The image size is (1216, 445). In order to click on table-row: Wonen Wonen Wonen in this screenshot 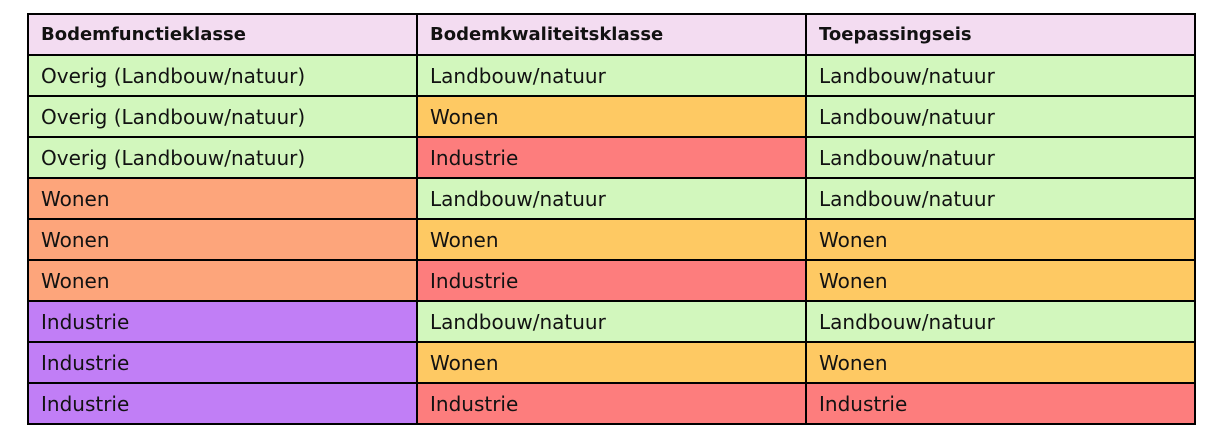, I will do `click(611, 239)`.